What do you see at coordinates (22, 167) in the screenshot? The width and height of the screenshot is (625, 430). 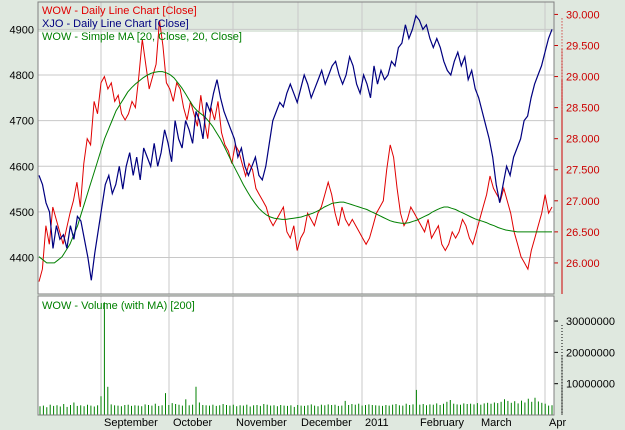 I see `left-axis-tick-label: 4600` at bounding box center [22, 167].